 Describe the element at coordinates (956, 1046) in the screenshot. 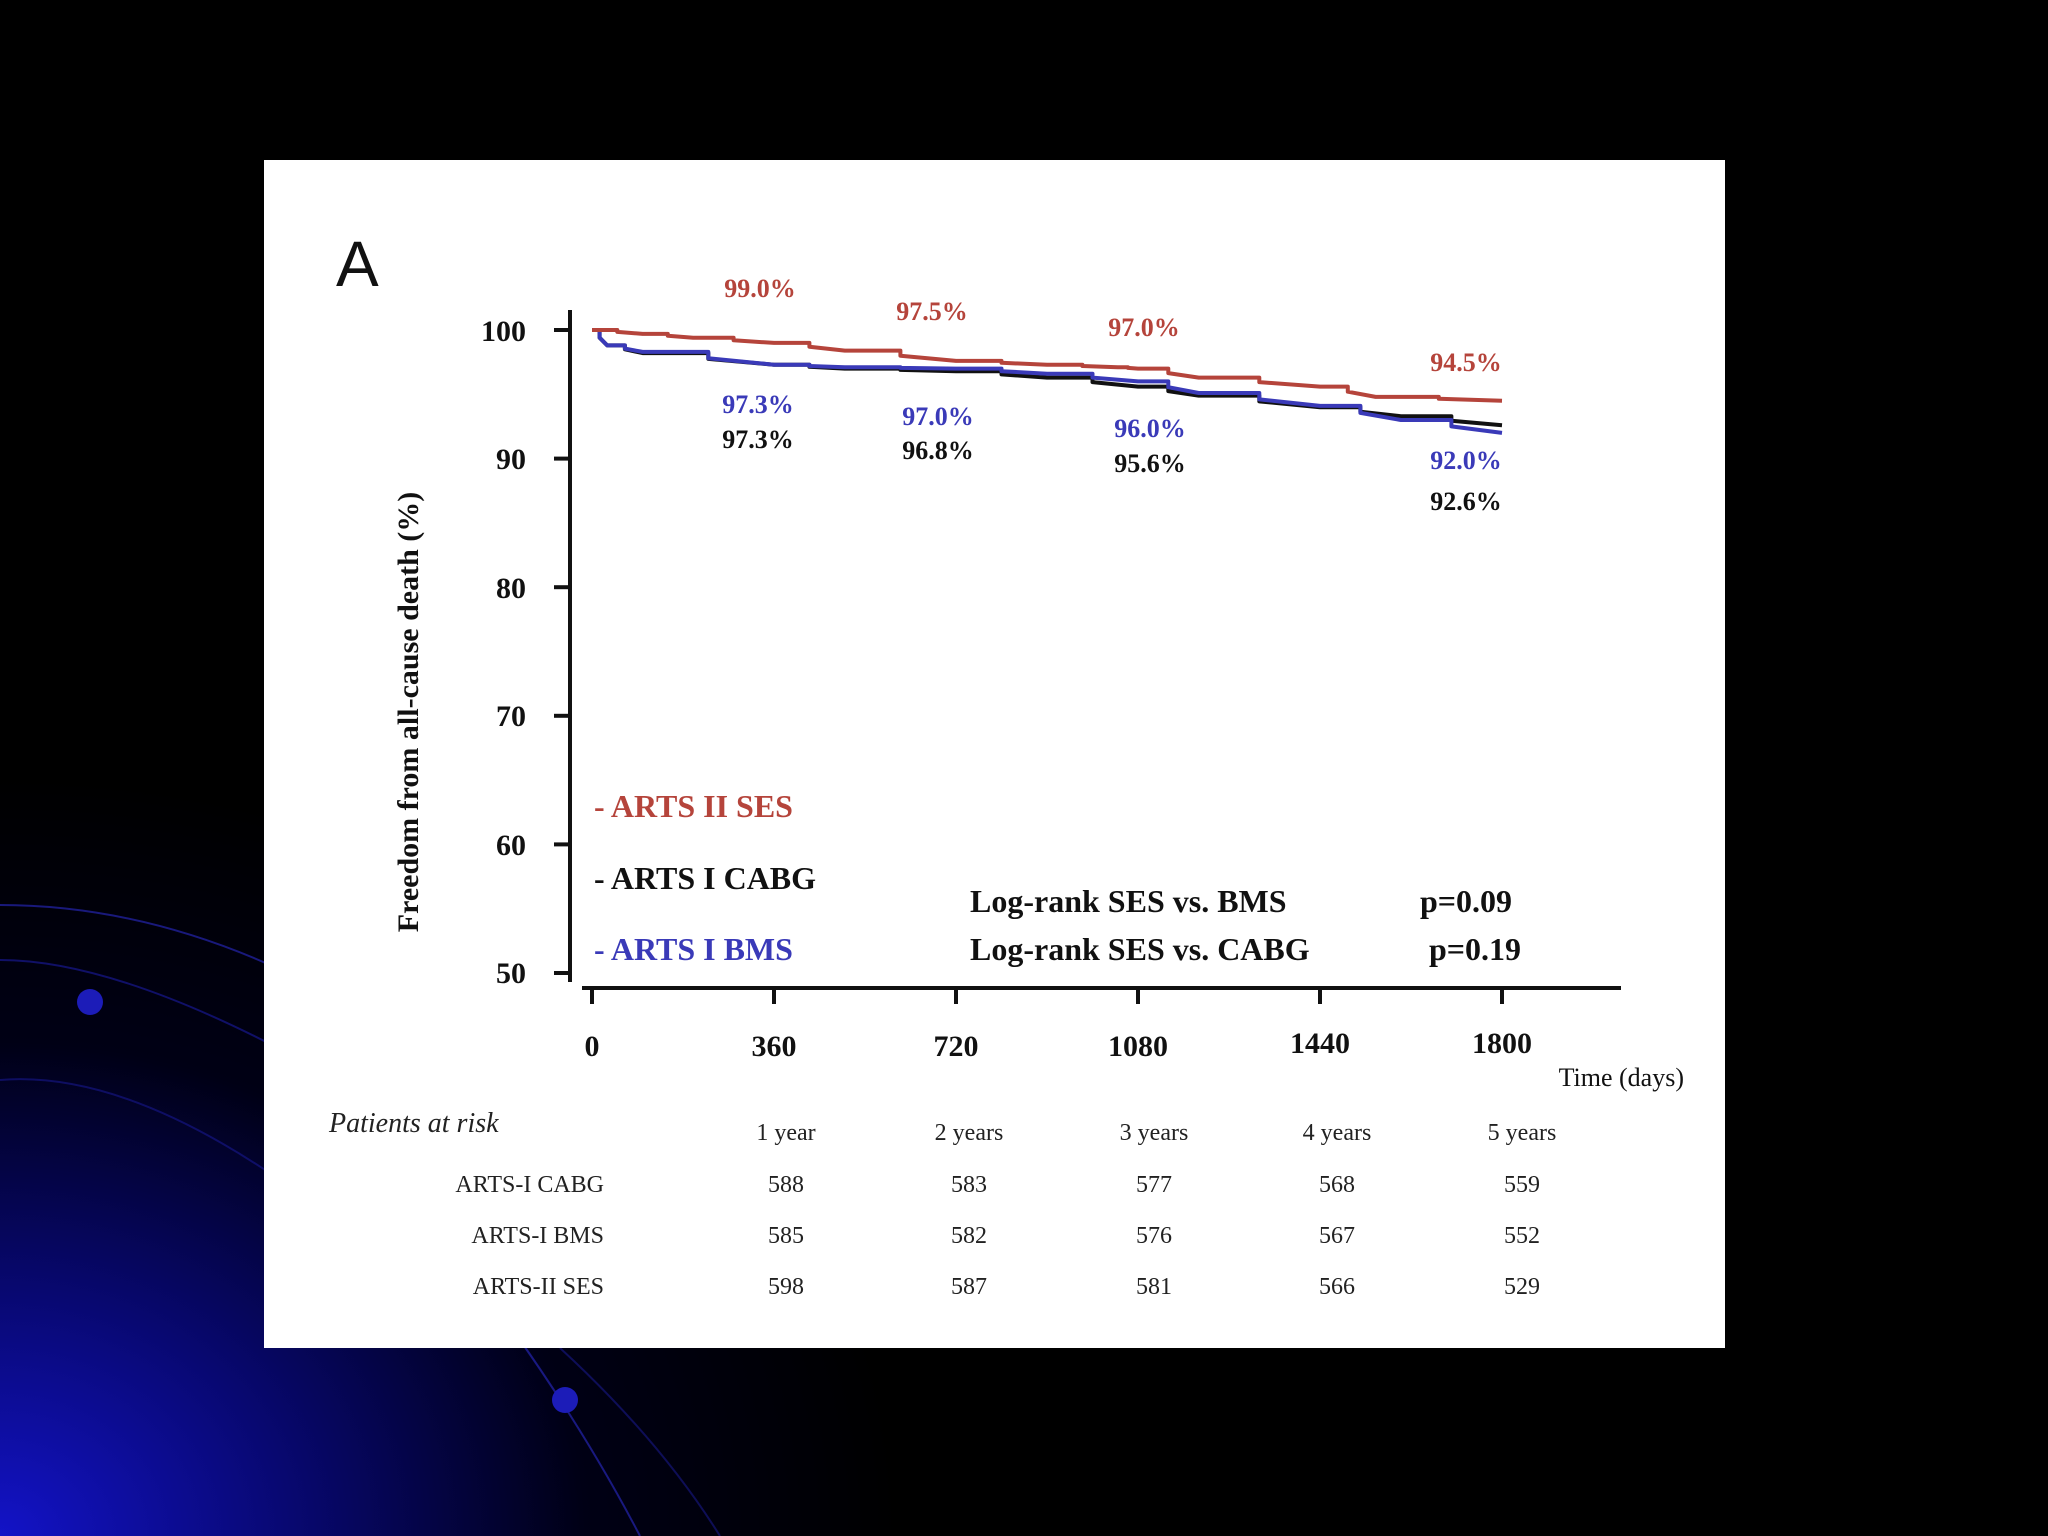

I see `x-tick-label: 720` at that location.